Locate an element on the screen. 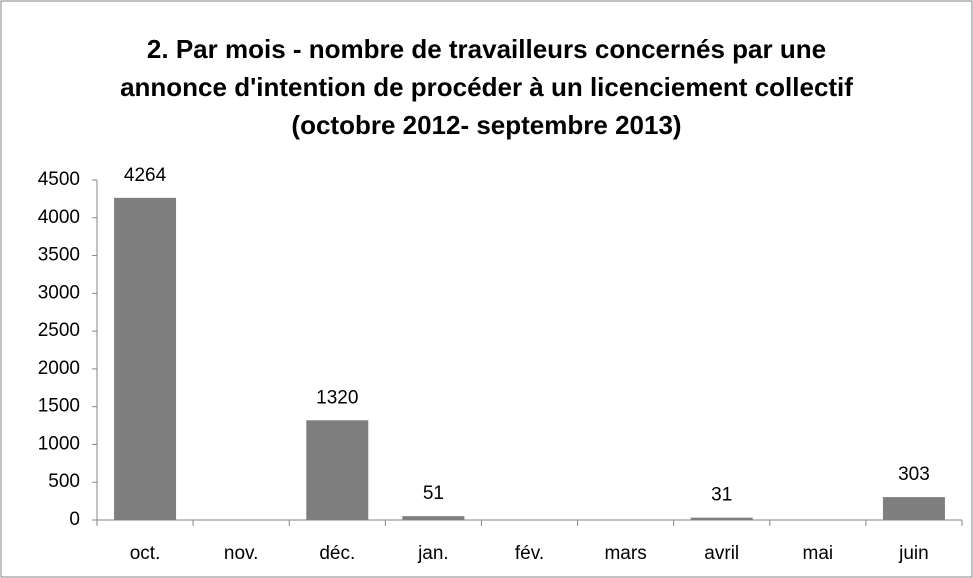 The height and width of the screenshot is (578, 973). y-tick-label: 2500 is located at coordinates (59, 330).